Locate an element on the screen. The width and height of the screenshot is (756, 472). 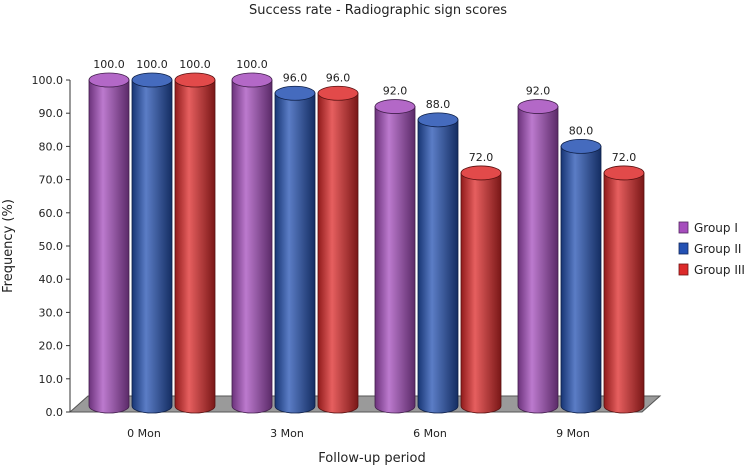
x-tick-label: 6 Mon is located at coordinates (430, 433).